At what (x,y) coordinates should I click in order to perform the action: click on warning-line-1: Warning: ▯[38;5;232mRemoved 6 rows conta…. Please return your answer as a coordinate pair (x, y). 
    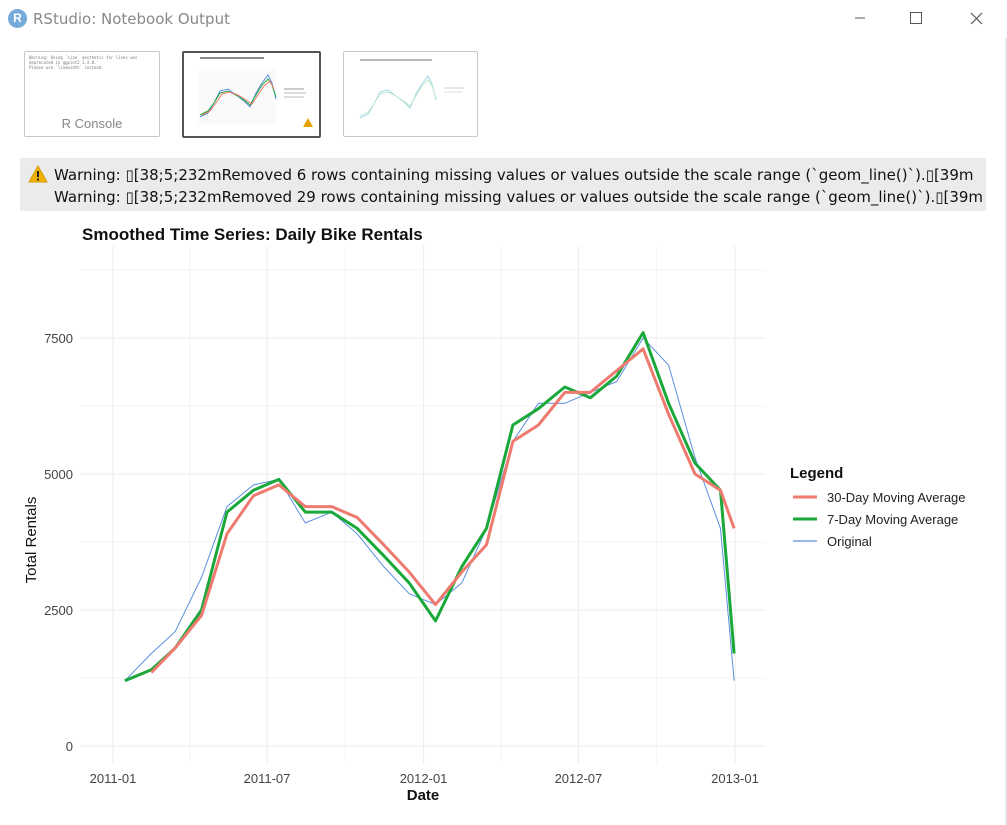
    Looking at the image, I should click on (514, 175).